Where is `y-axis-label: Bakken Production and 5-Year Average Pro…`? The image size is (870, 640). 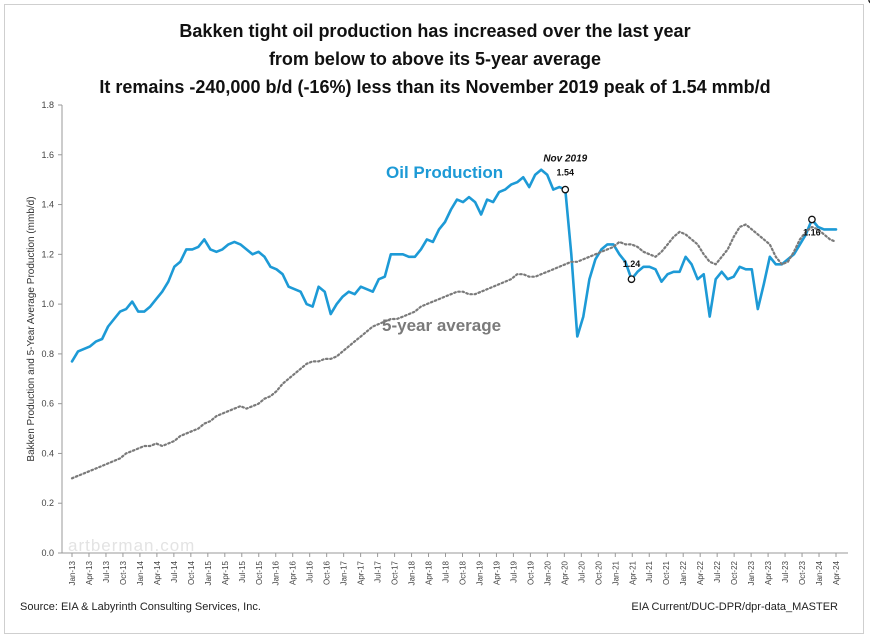
y-axis-label: Bakken Production and 5-Year Average Pro… is located at coordinates (31, 328).